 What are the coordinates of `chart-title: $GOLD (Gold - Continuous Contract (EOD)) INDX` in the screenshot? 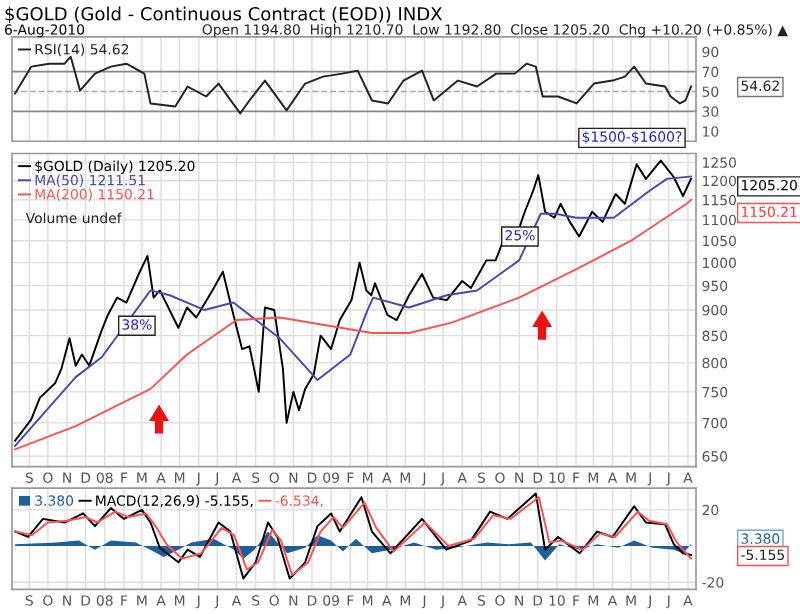 It's located at (223, 14).